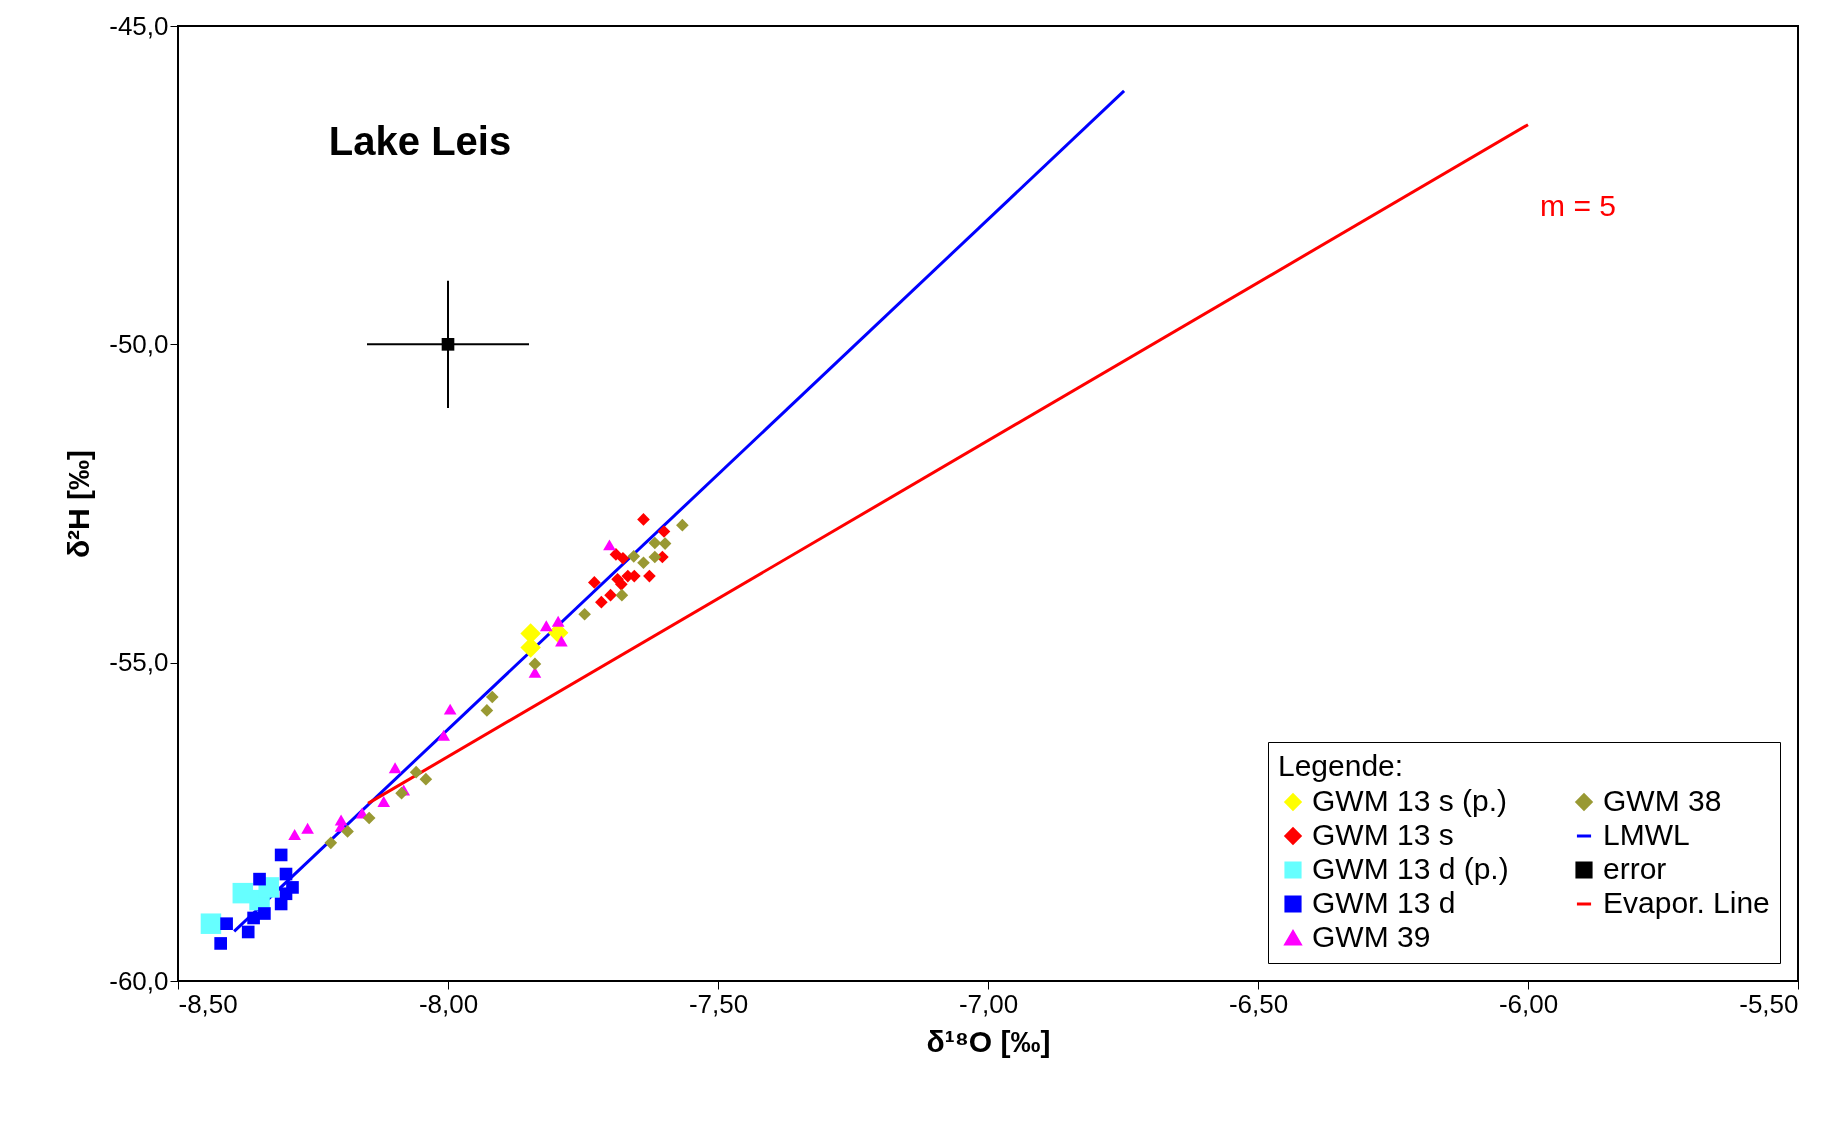  Describe the element at coordinates (1258, 1003) in the screenshot. I see `x-tick-label: -6,50` at that location.